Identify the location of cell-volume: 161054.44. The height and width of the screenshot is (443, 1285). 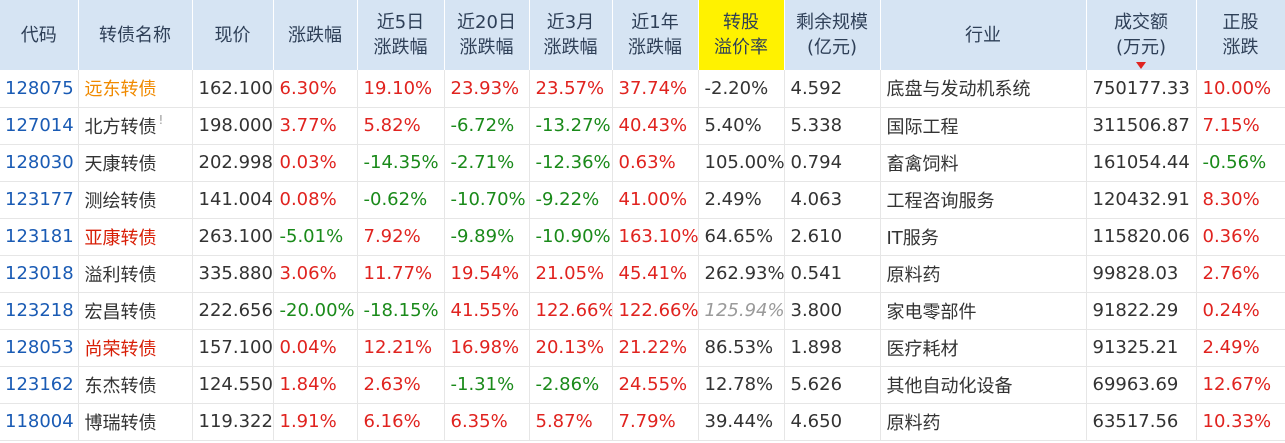
(1141, 163).